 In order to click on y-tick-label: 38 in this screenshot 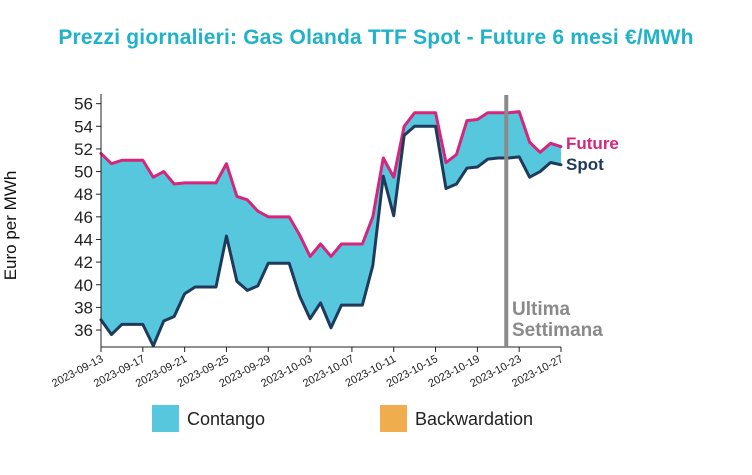, I will do `click(83, 307)`.